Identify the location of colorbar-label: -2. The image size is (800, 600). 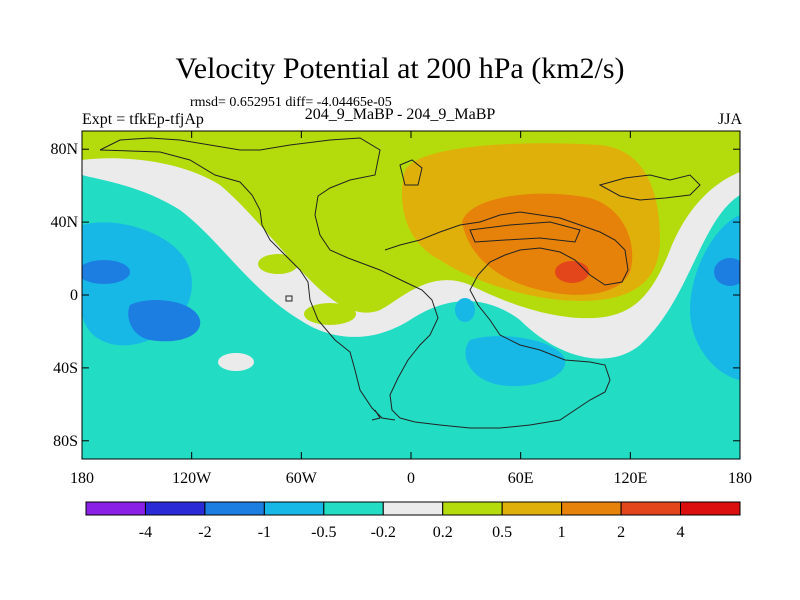
(204, 532).